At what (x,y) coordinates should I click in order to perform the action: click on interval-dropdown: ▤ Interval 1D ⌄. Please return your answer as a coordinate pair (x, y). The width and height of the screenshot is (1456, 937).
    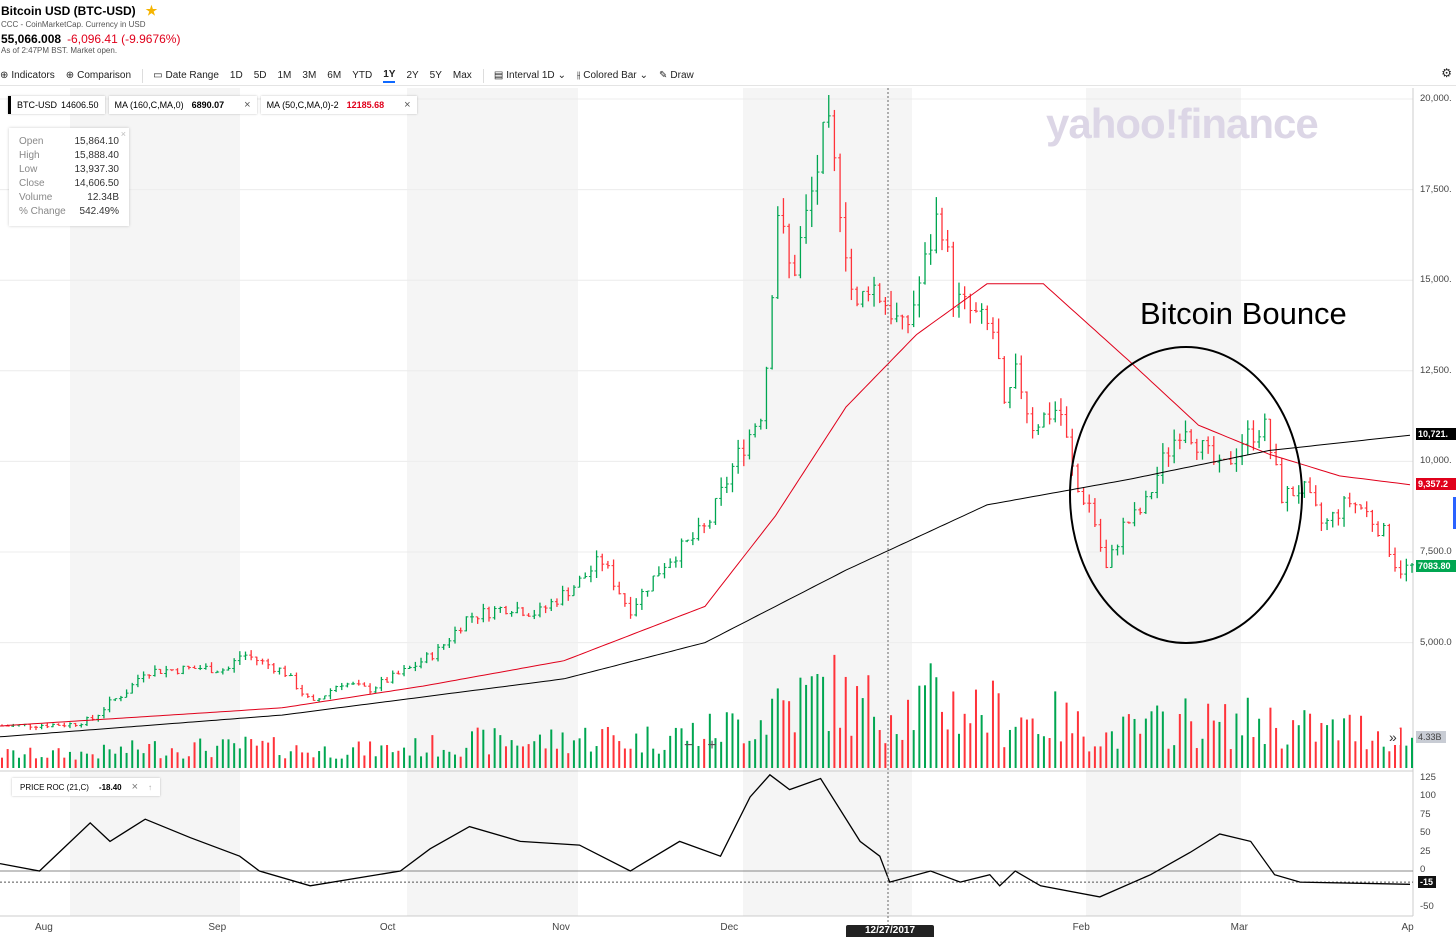
    Looking at the image, I should click on (530, 75).